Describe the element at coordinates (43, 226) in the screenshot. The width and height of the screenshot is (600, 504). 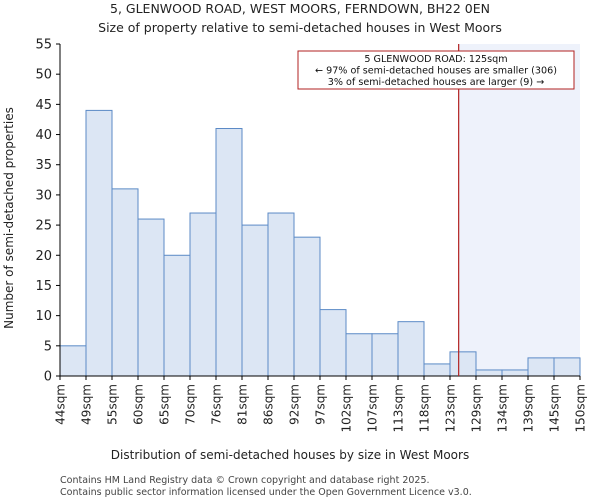
I see `y-tick-label: 25` at that location.